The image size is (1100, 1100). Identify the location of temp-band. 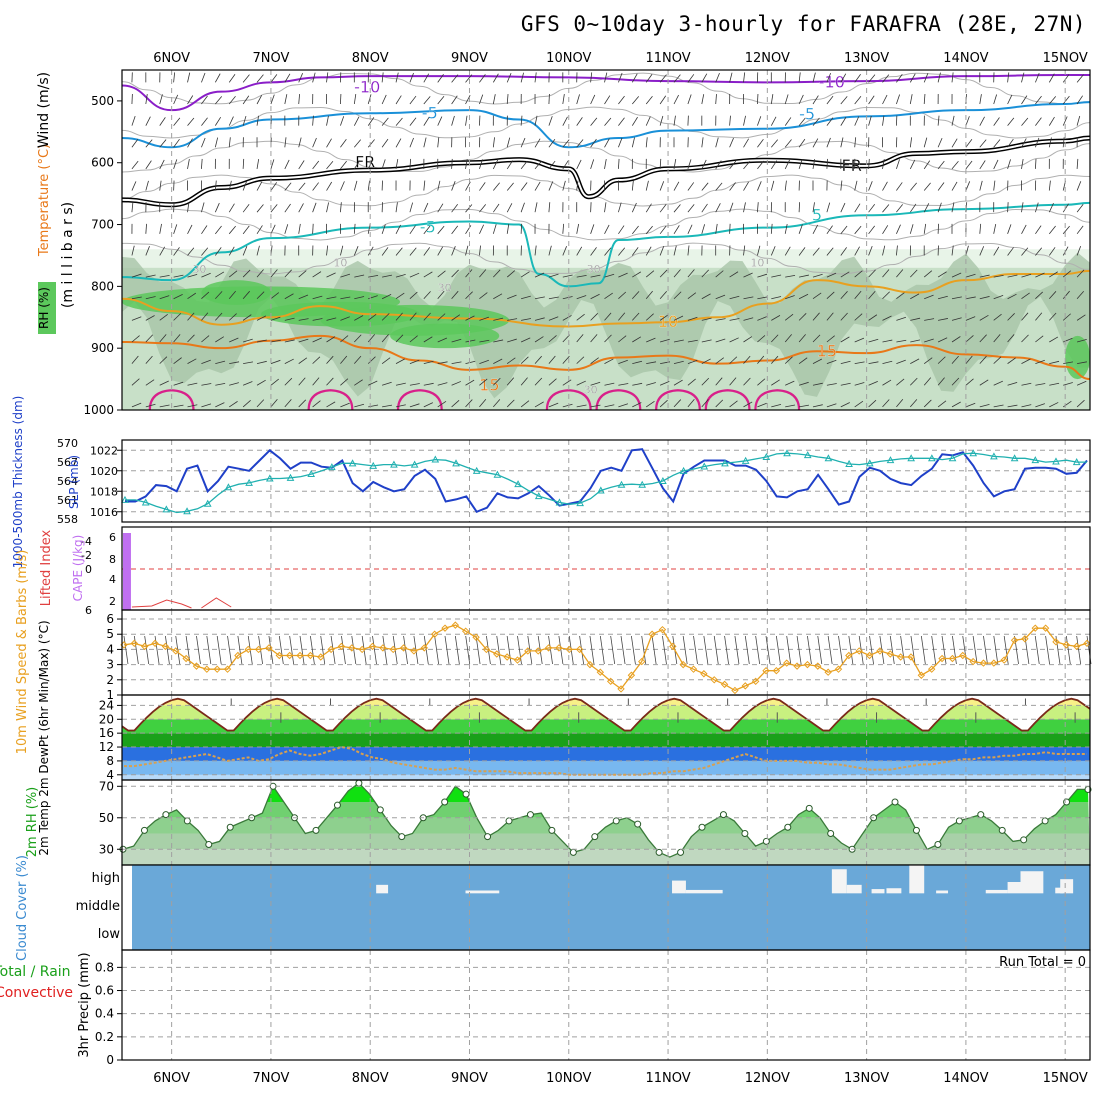
(606, 777).